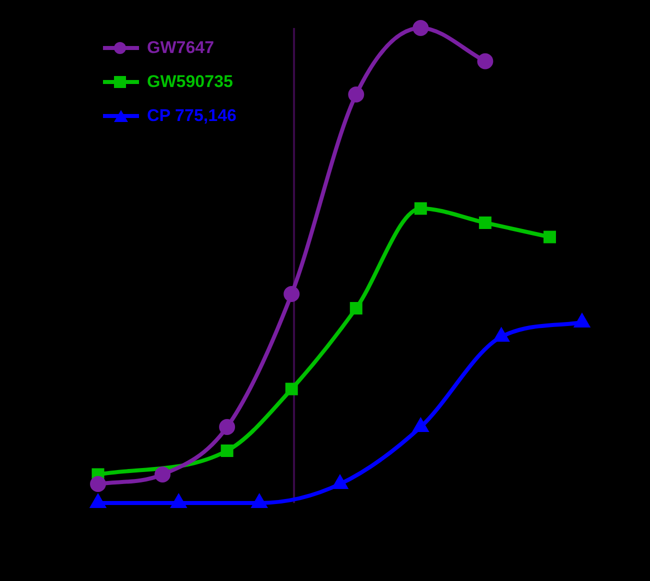 The height and width of the screenshot is (581, 650). I want to click on legend-label: GW7647, so click(180, 48).